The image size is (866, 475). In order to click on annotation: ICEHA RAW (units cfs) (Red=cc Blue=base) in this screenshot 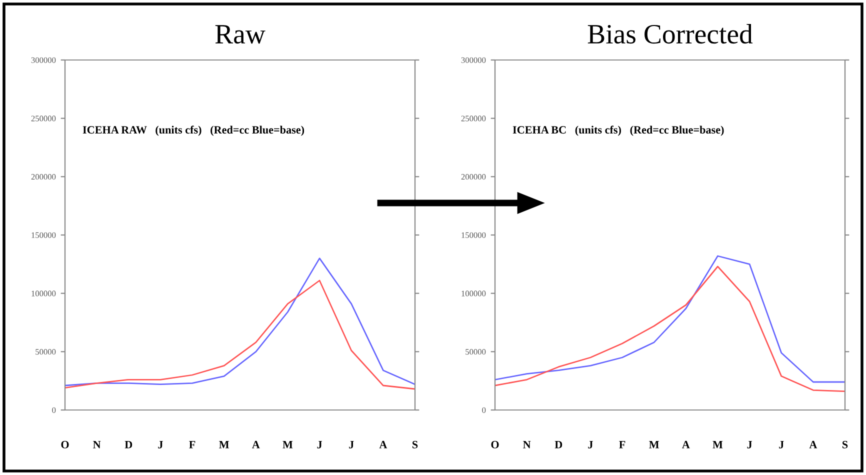, I will do `click(193, 131)`.